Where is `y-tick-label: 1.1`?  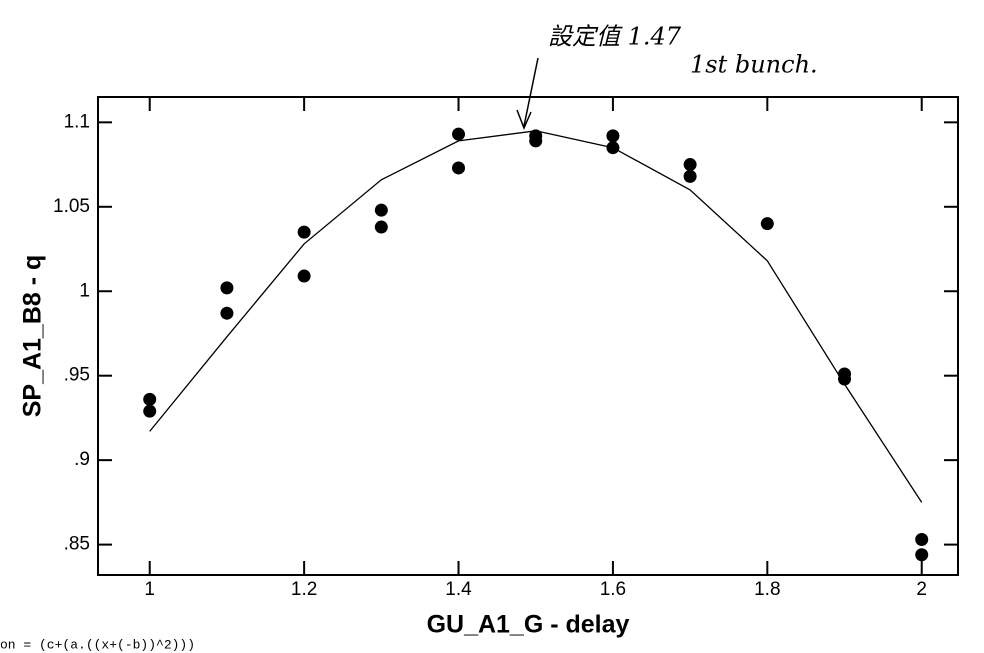
y-tick-label: 1.1 is located at coordinates (77, 121).